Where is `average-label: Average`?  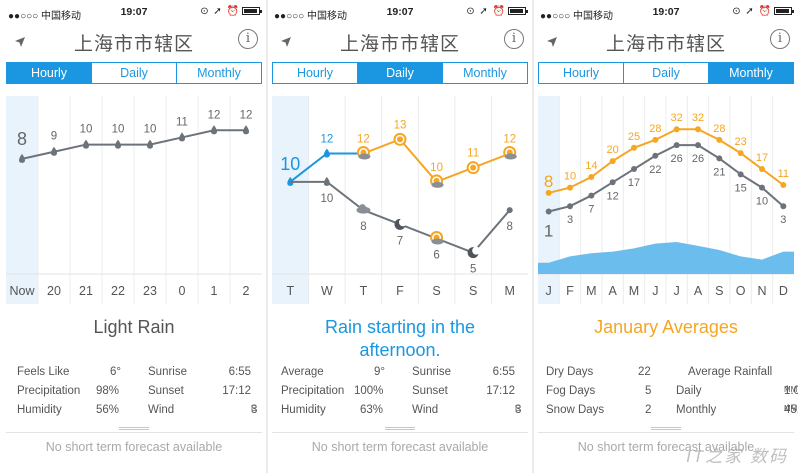
average-label: Average is located at coordinates (302, 372).